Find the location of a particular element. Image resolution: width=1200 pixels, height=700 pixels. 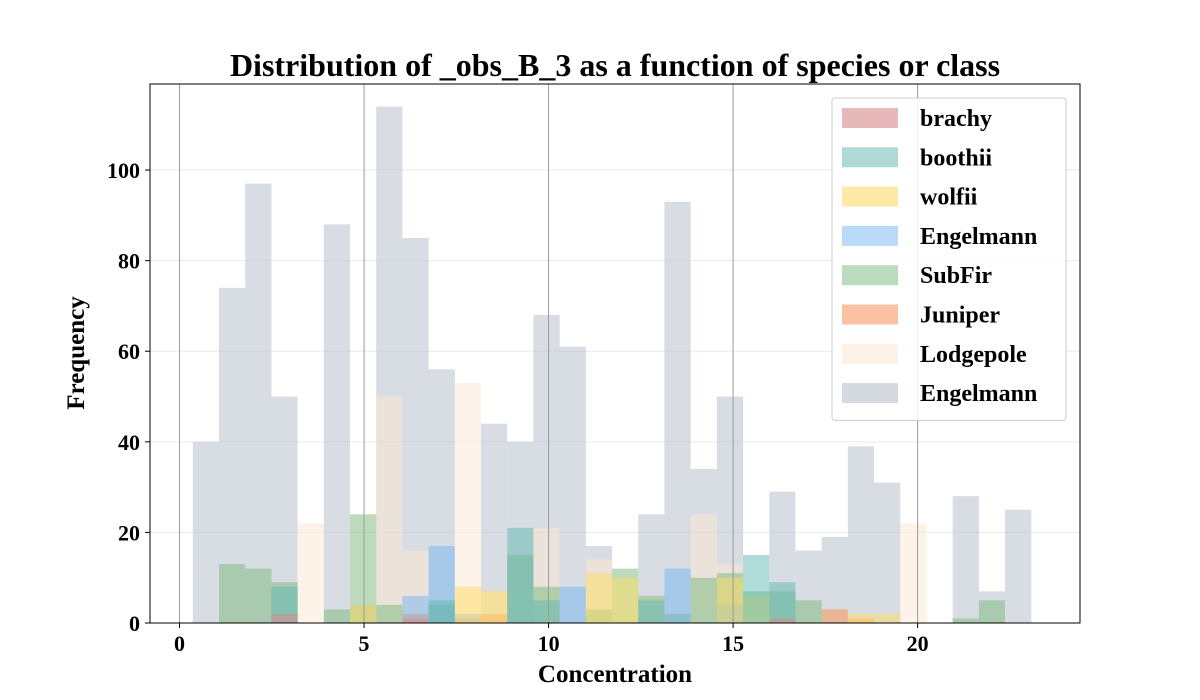

x-tick-label: 10 is located at coordinates (549, 643).